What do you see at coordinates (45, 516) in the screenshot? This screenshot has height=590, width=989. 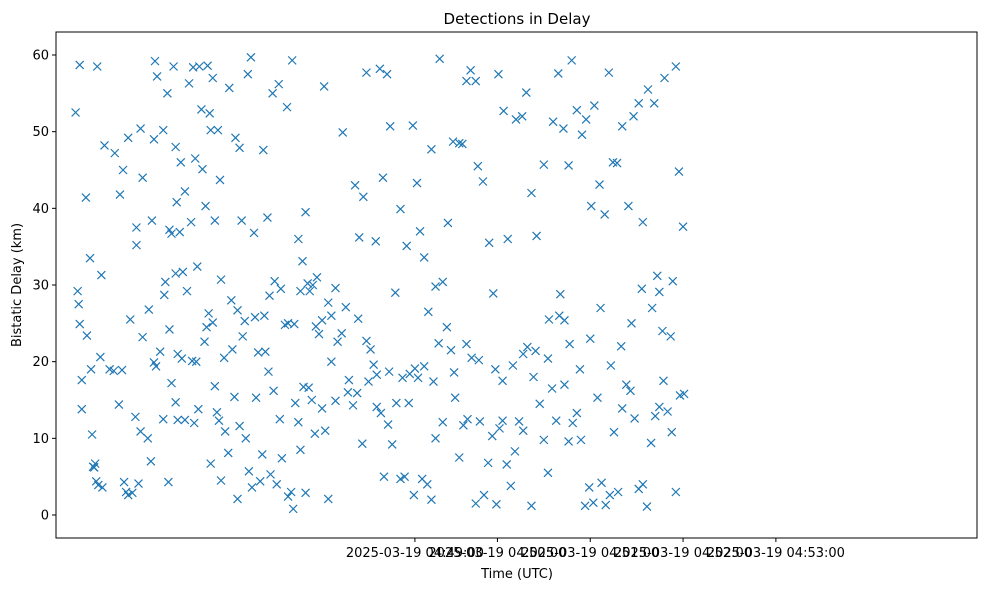 I see `y-tick-label: 0` at bounding box center [45, 516].